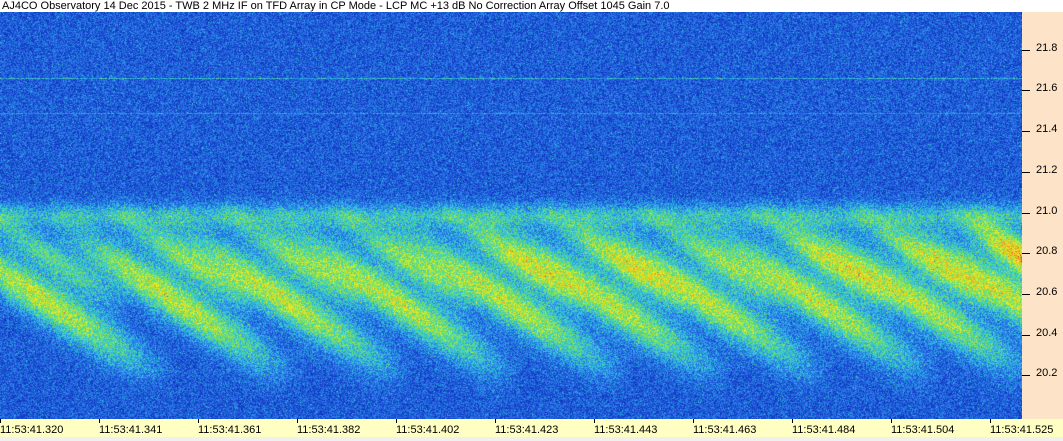  I want to click on x-tick-label: 11:53:41.484, so click(823, 430).